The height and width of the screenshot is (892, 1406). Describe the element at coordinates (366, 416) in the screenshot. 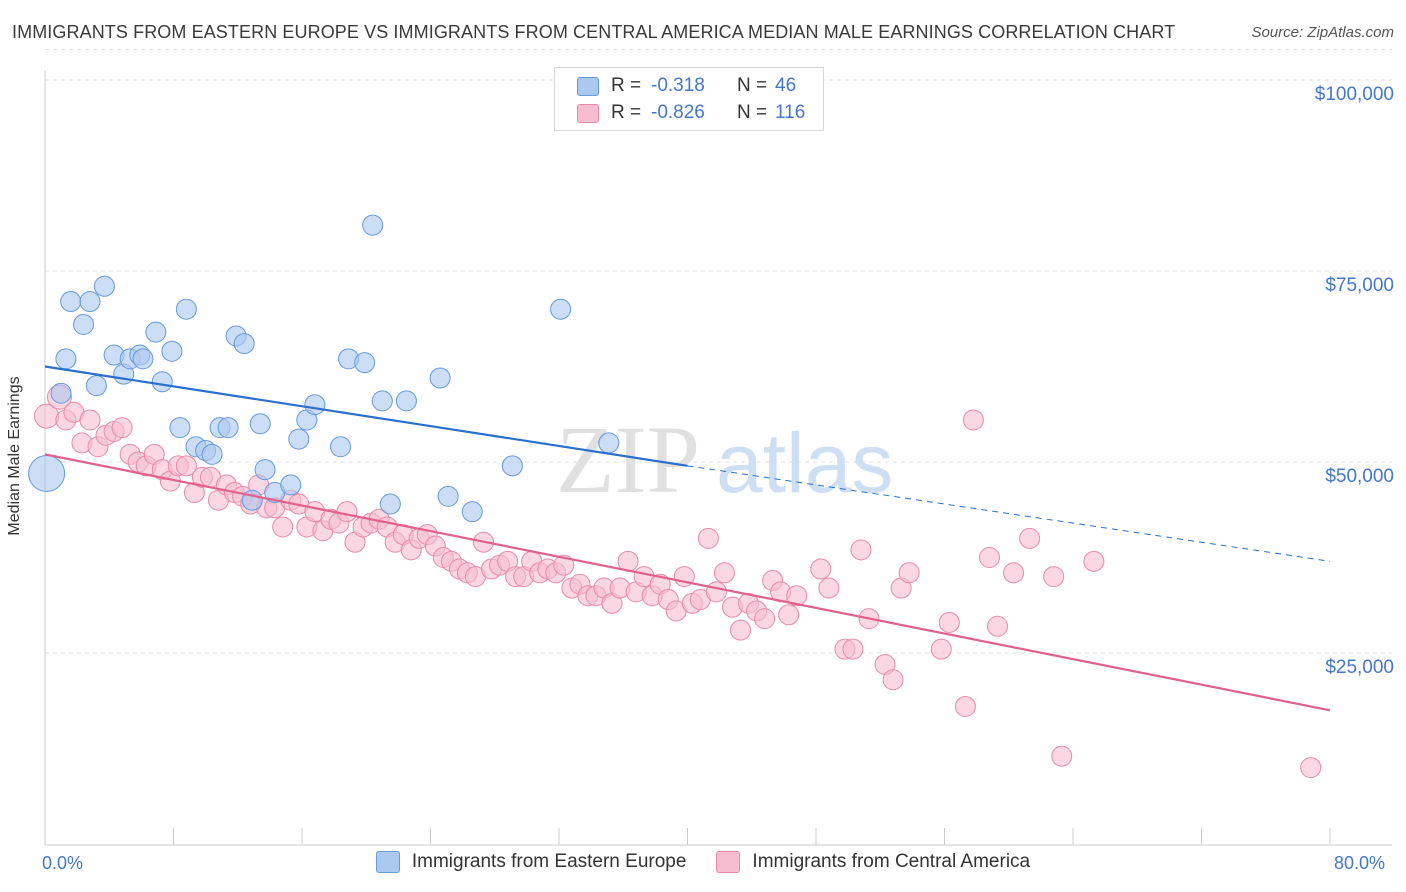

I see `trend-line-eastern-europe` at that location.